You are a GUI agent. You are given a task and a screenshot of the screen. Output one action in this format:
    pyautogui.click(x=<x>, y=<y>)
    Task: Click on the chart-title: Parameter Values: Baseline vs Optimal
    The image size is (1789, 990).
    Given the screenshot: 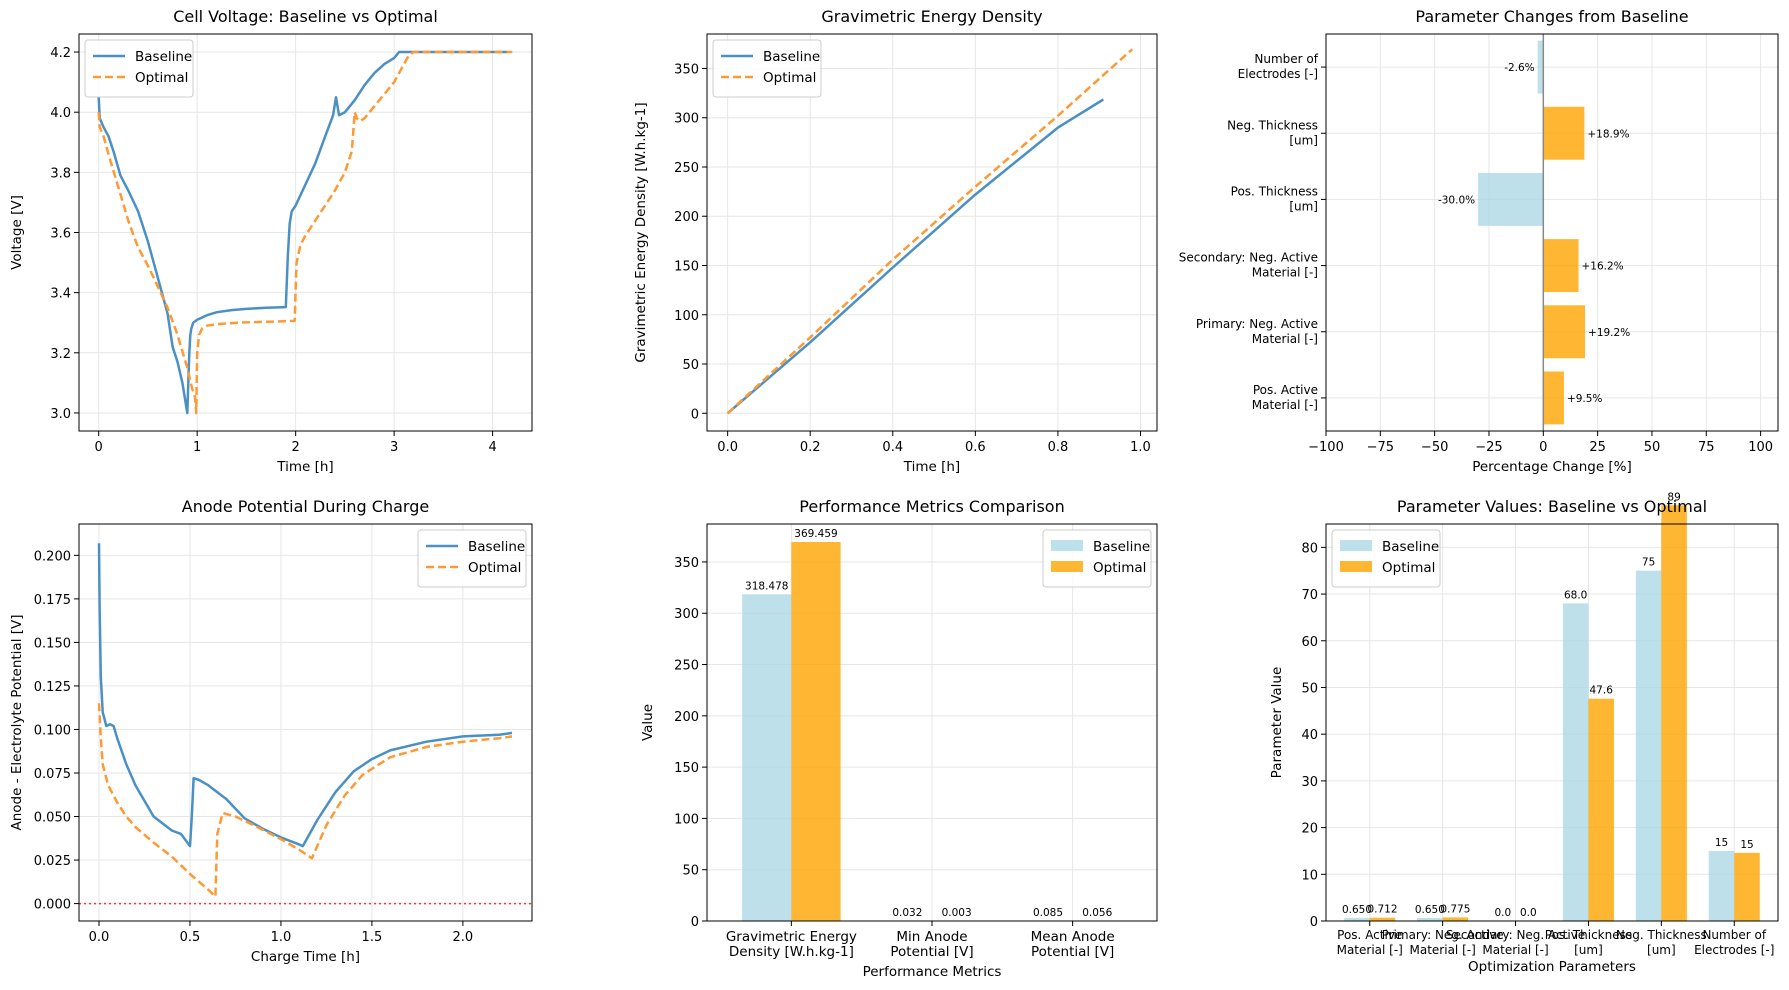 What is the action you would take?
    pyautogui.click(x=1552, y=506)
    